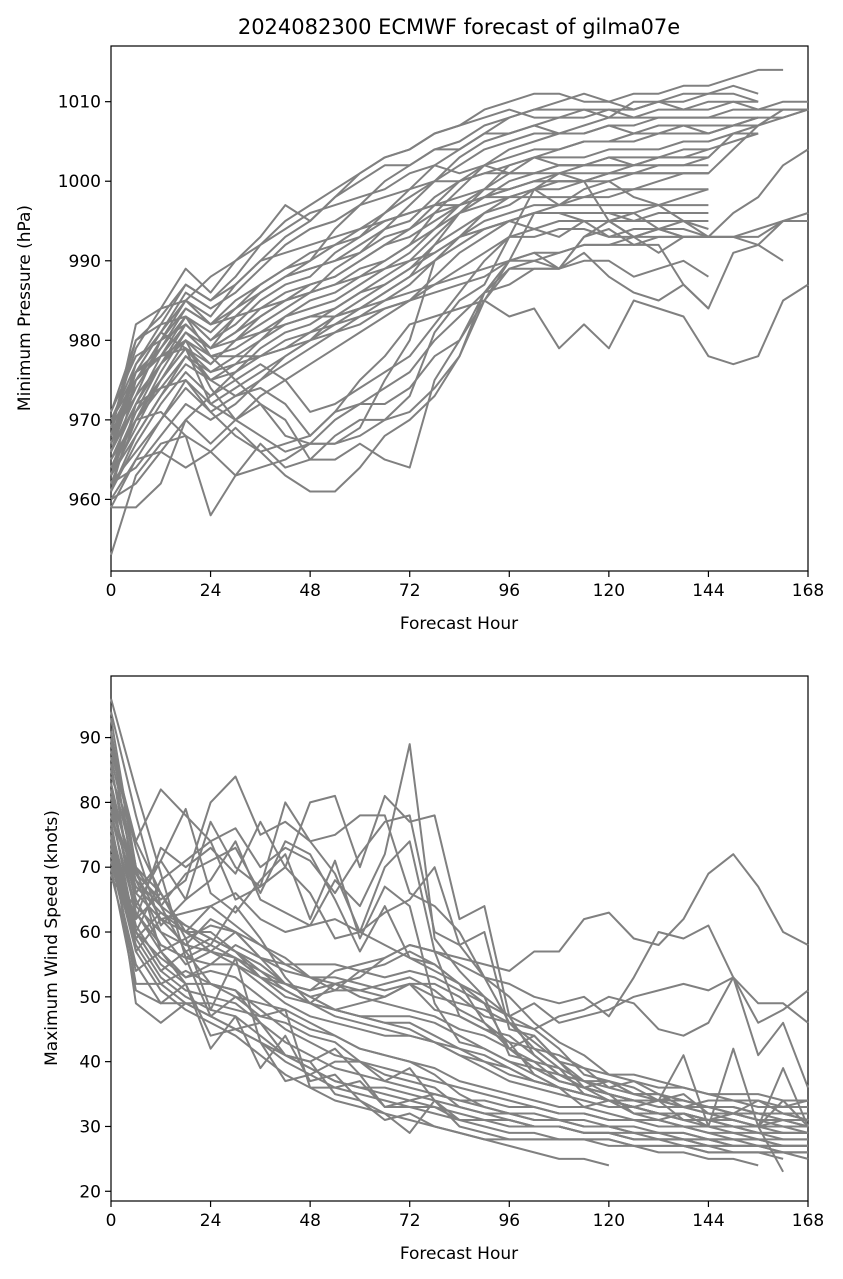 The image size is (843, 1279). I want to click on wind-y-tick-label: 80, so click(90, 803).